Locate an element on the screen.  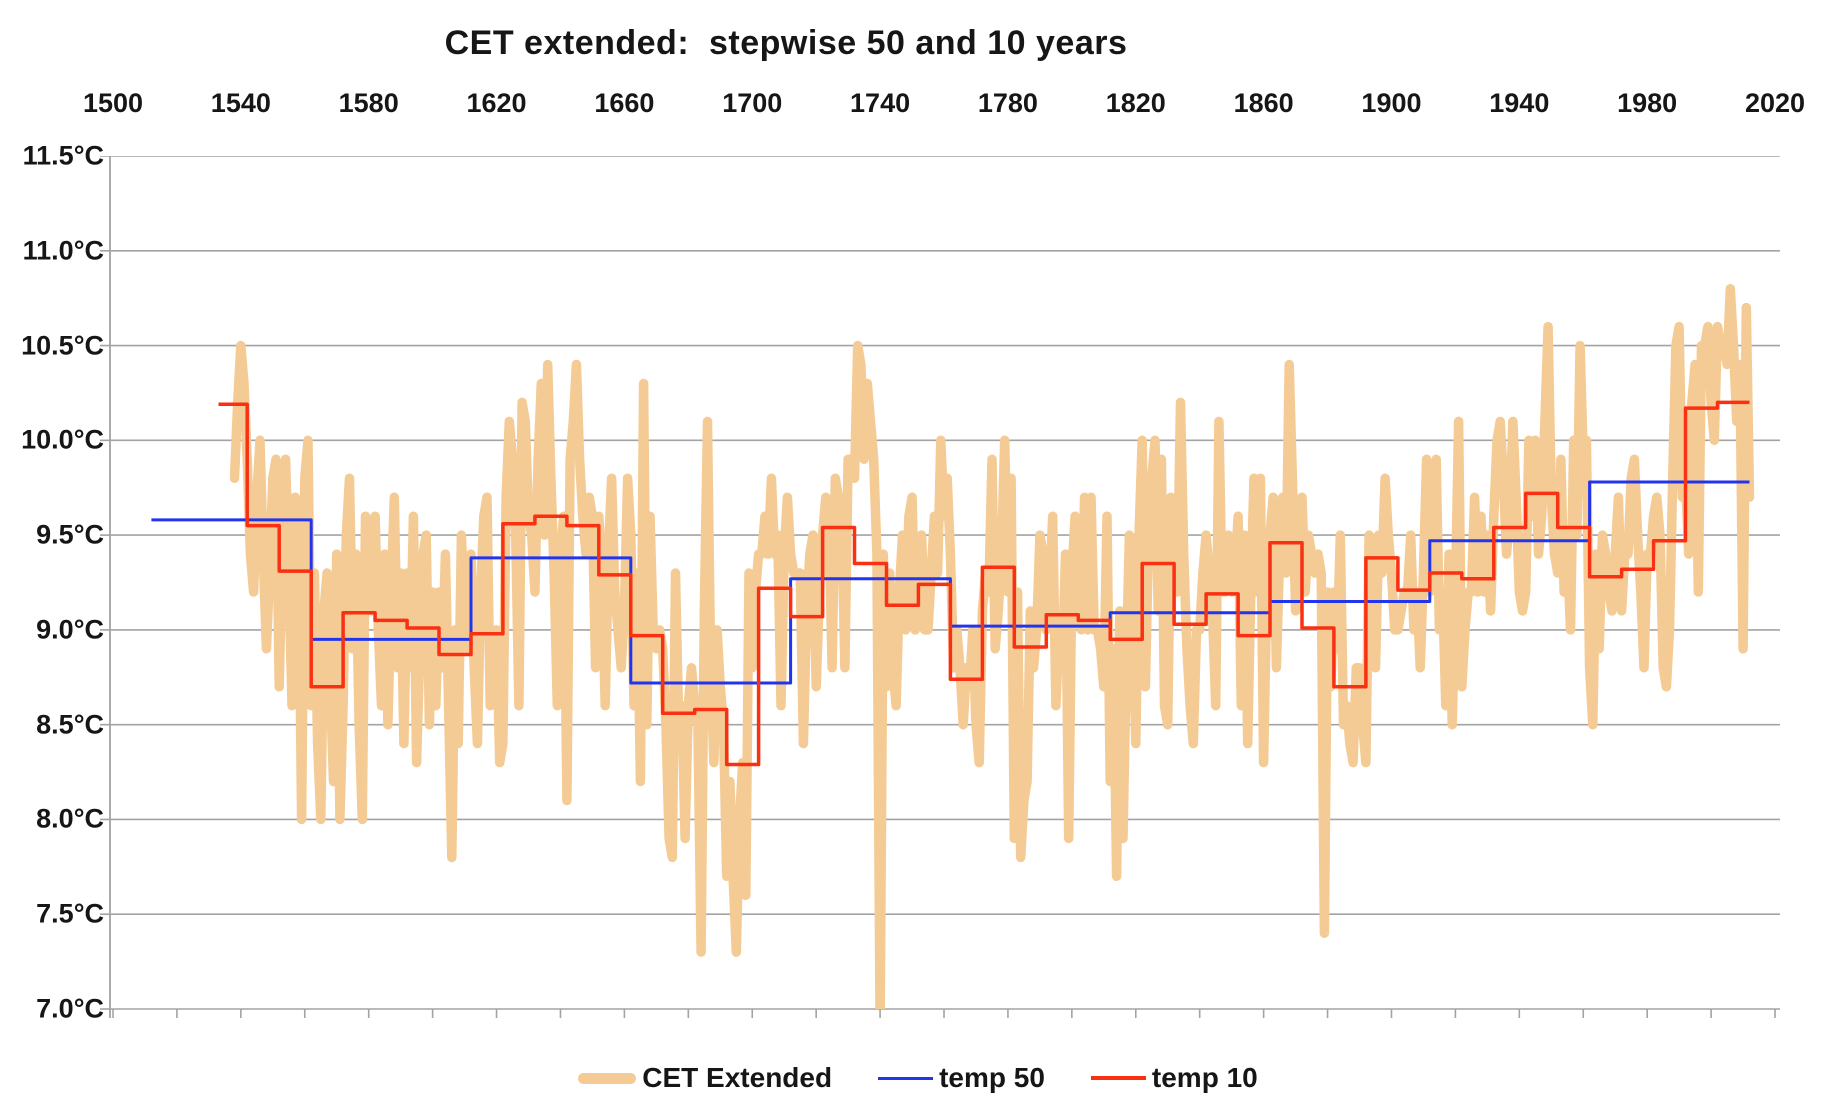
y-axis-tick-label: 7.5°C is located at coordinates (70, 913).